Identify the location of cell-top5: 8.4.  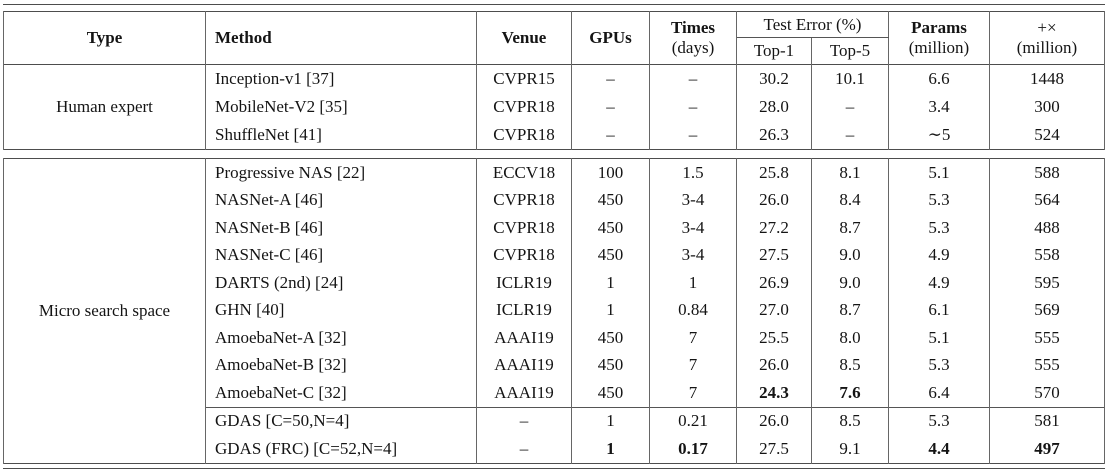
(850, 200).